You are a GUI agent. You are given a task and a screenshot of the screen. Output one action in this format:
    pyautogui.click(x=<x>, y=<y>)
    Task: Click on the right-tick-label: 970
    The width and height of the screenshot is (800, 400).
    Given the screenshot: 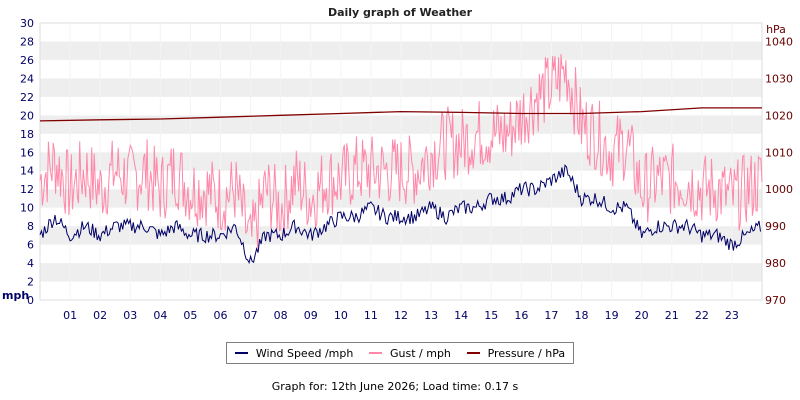 What is the action you would take?
    pyautogui.click(x=775, y=300)
    